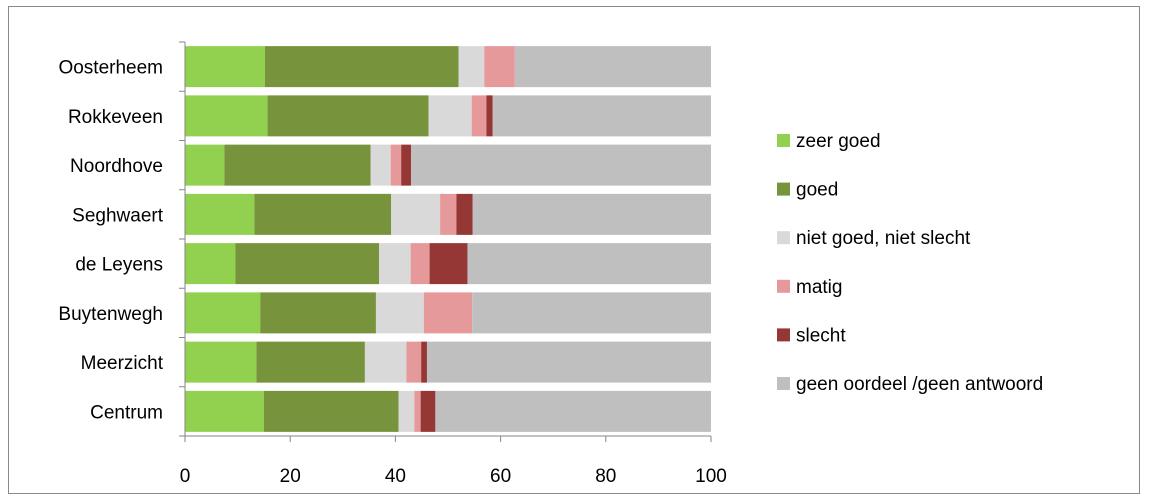  Describe the element at coordinates (711, 476) in the screenshot. I see `x-tick-label: 100` at that location.